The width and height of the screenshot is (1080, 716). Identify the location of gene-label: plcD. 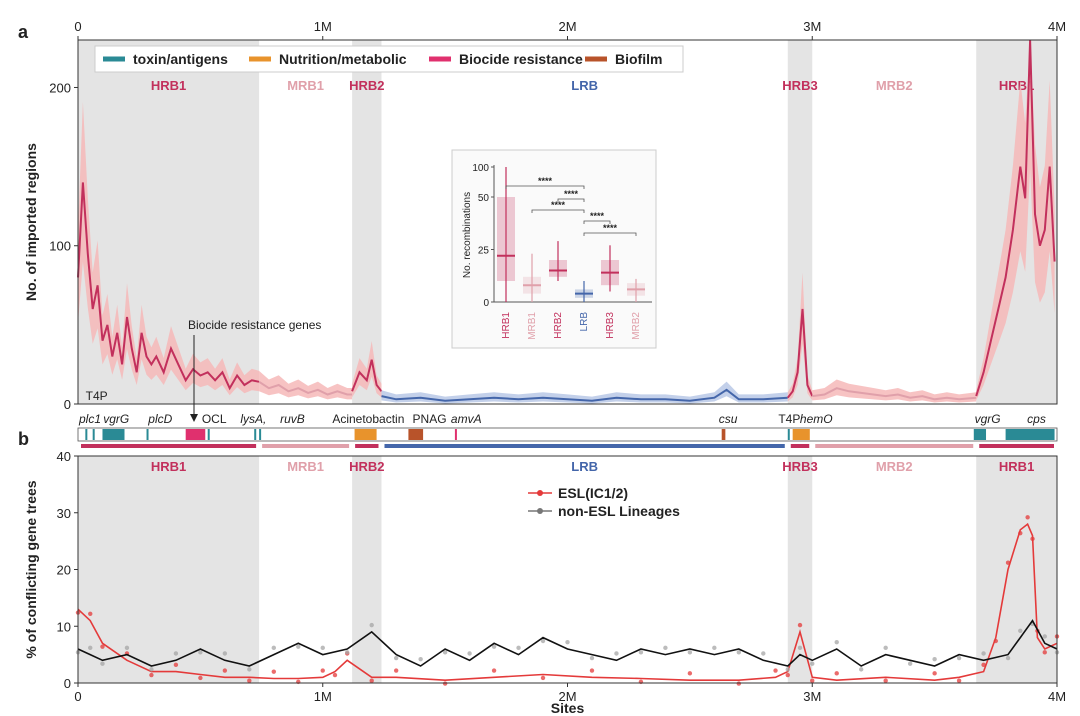
(159, 419).